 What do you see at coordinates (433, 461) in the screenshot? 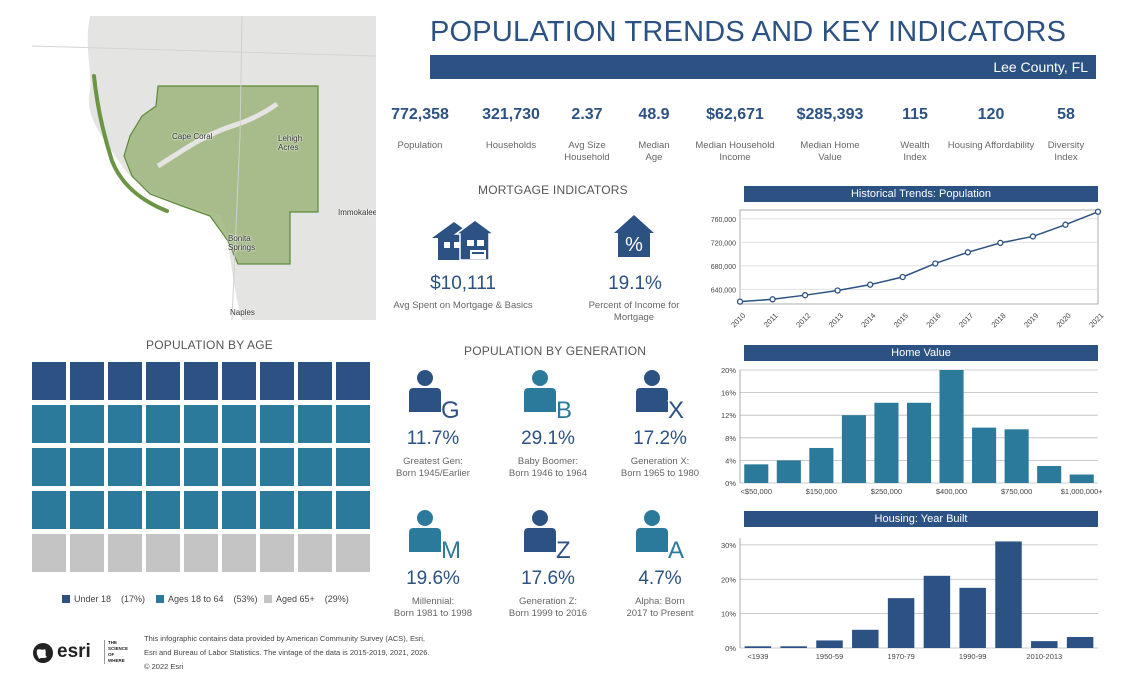
I see `generation-desc-line1: Greatest Gen:` at bounding box center [433, 461].